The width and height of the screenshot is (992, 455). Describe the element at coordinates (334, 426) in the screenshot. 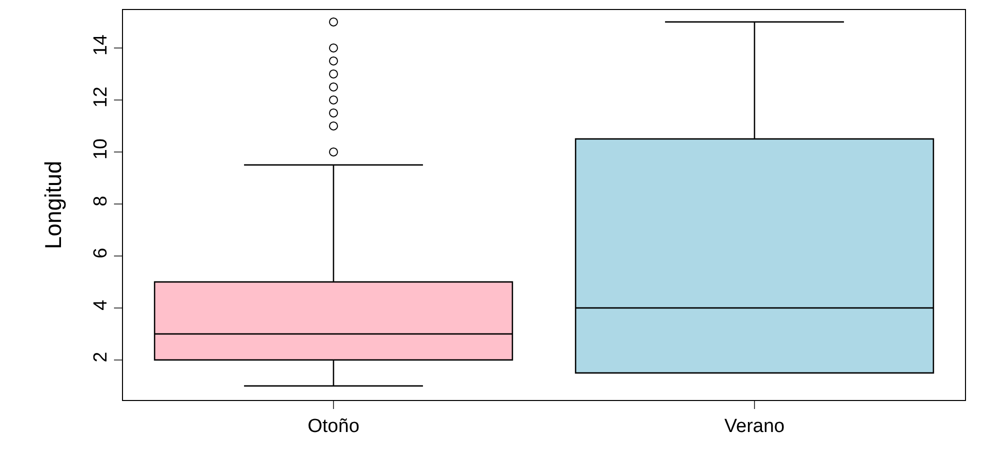

I see `x-tick-label: Otoño` at that location.